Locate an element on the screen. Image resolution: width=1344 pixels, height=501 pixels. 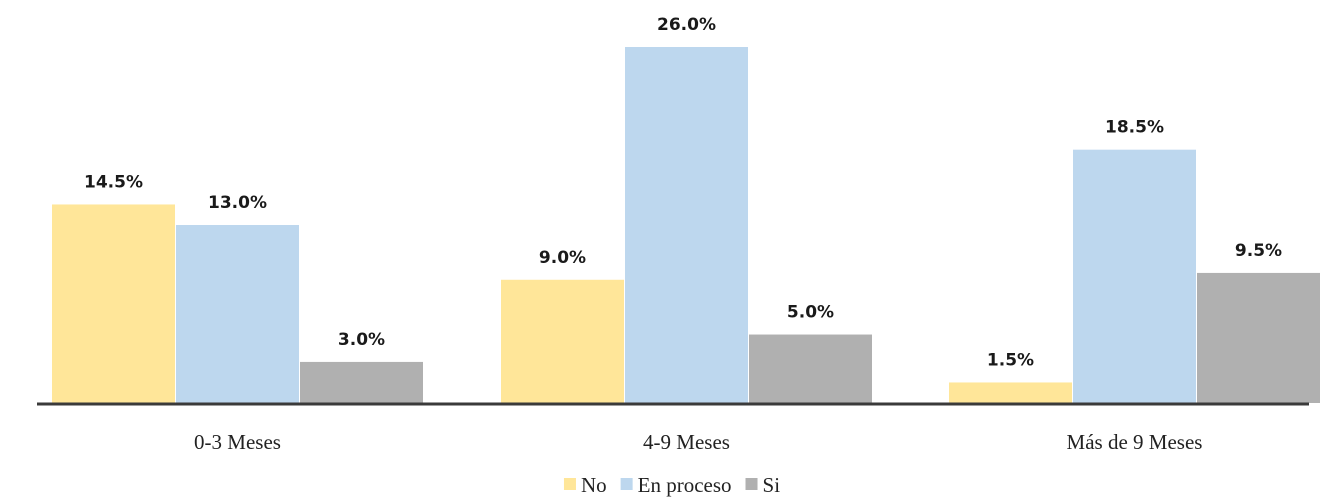
data-label-en-proceso-4-9-meses: 26.0% is located at coordinates (686, 25).